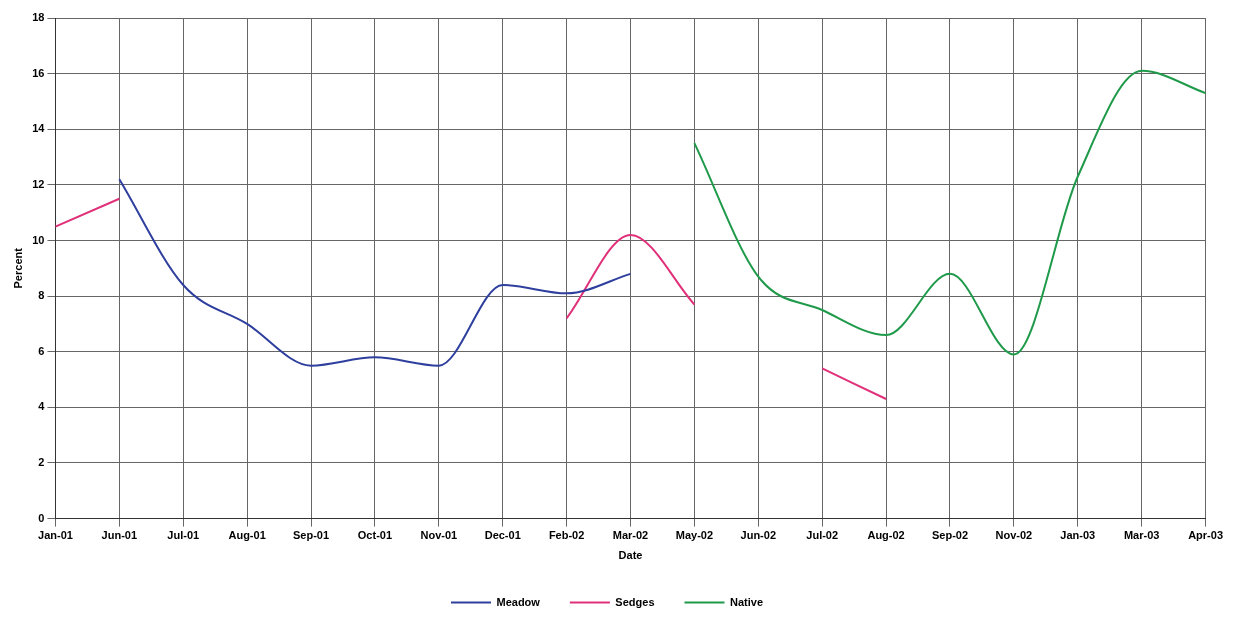 The width and height of the screenshot is (1234, 626). Describe the element at coordinates (17, 268) in the screenshot. I see `y-axis-title: Percent` at that location.